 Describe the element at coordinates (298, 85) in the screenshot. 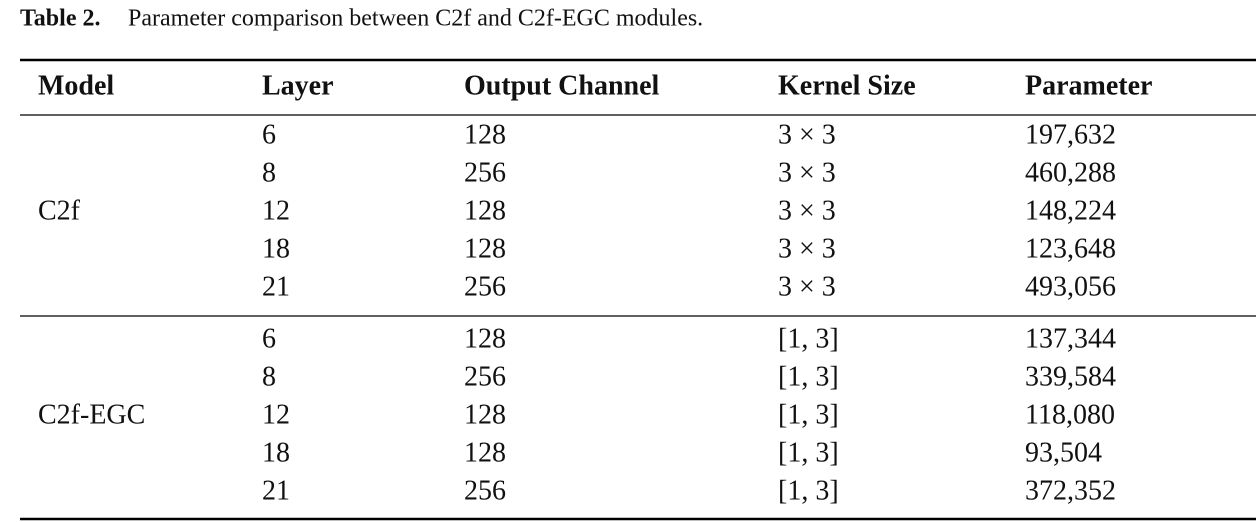

I see `header-cell: Layer` at that location.